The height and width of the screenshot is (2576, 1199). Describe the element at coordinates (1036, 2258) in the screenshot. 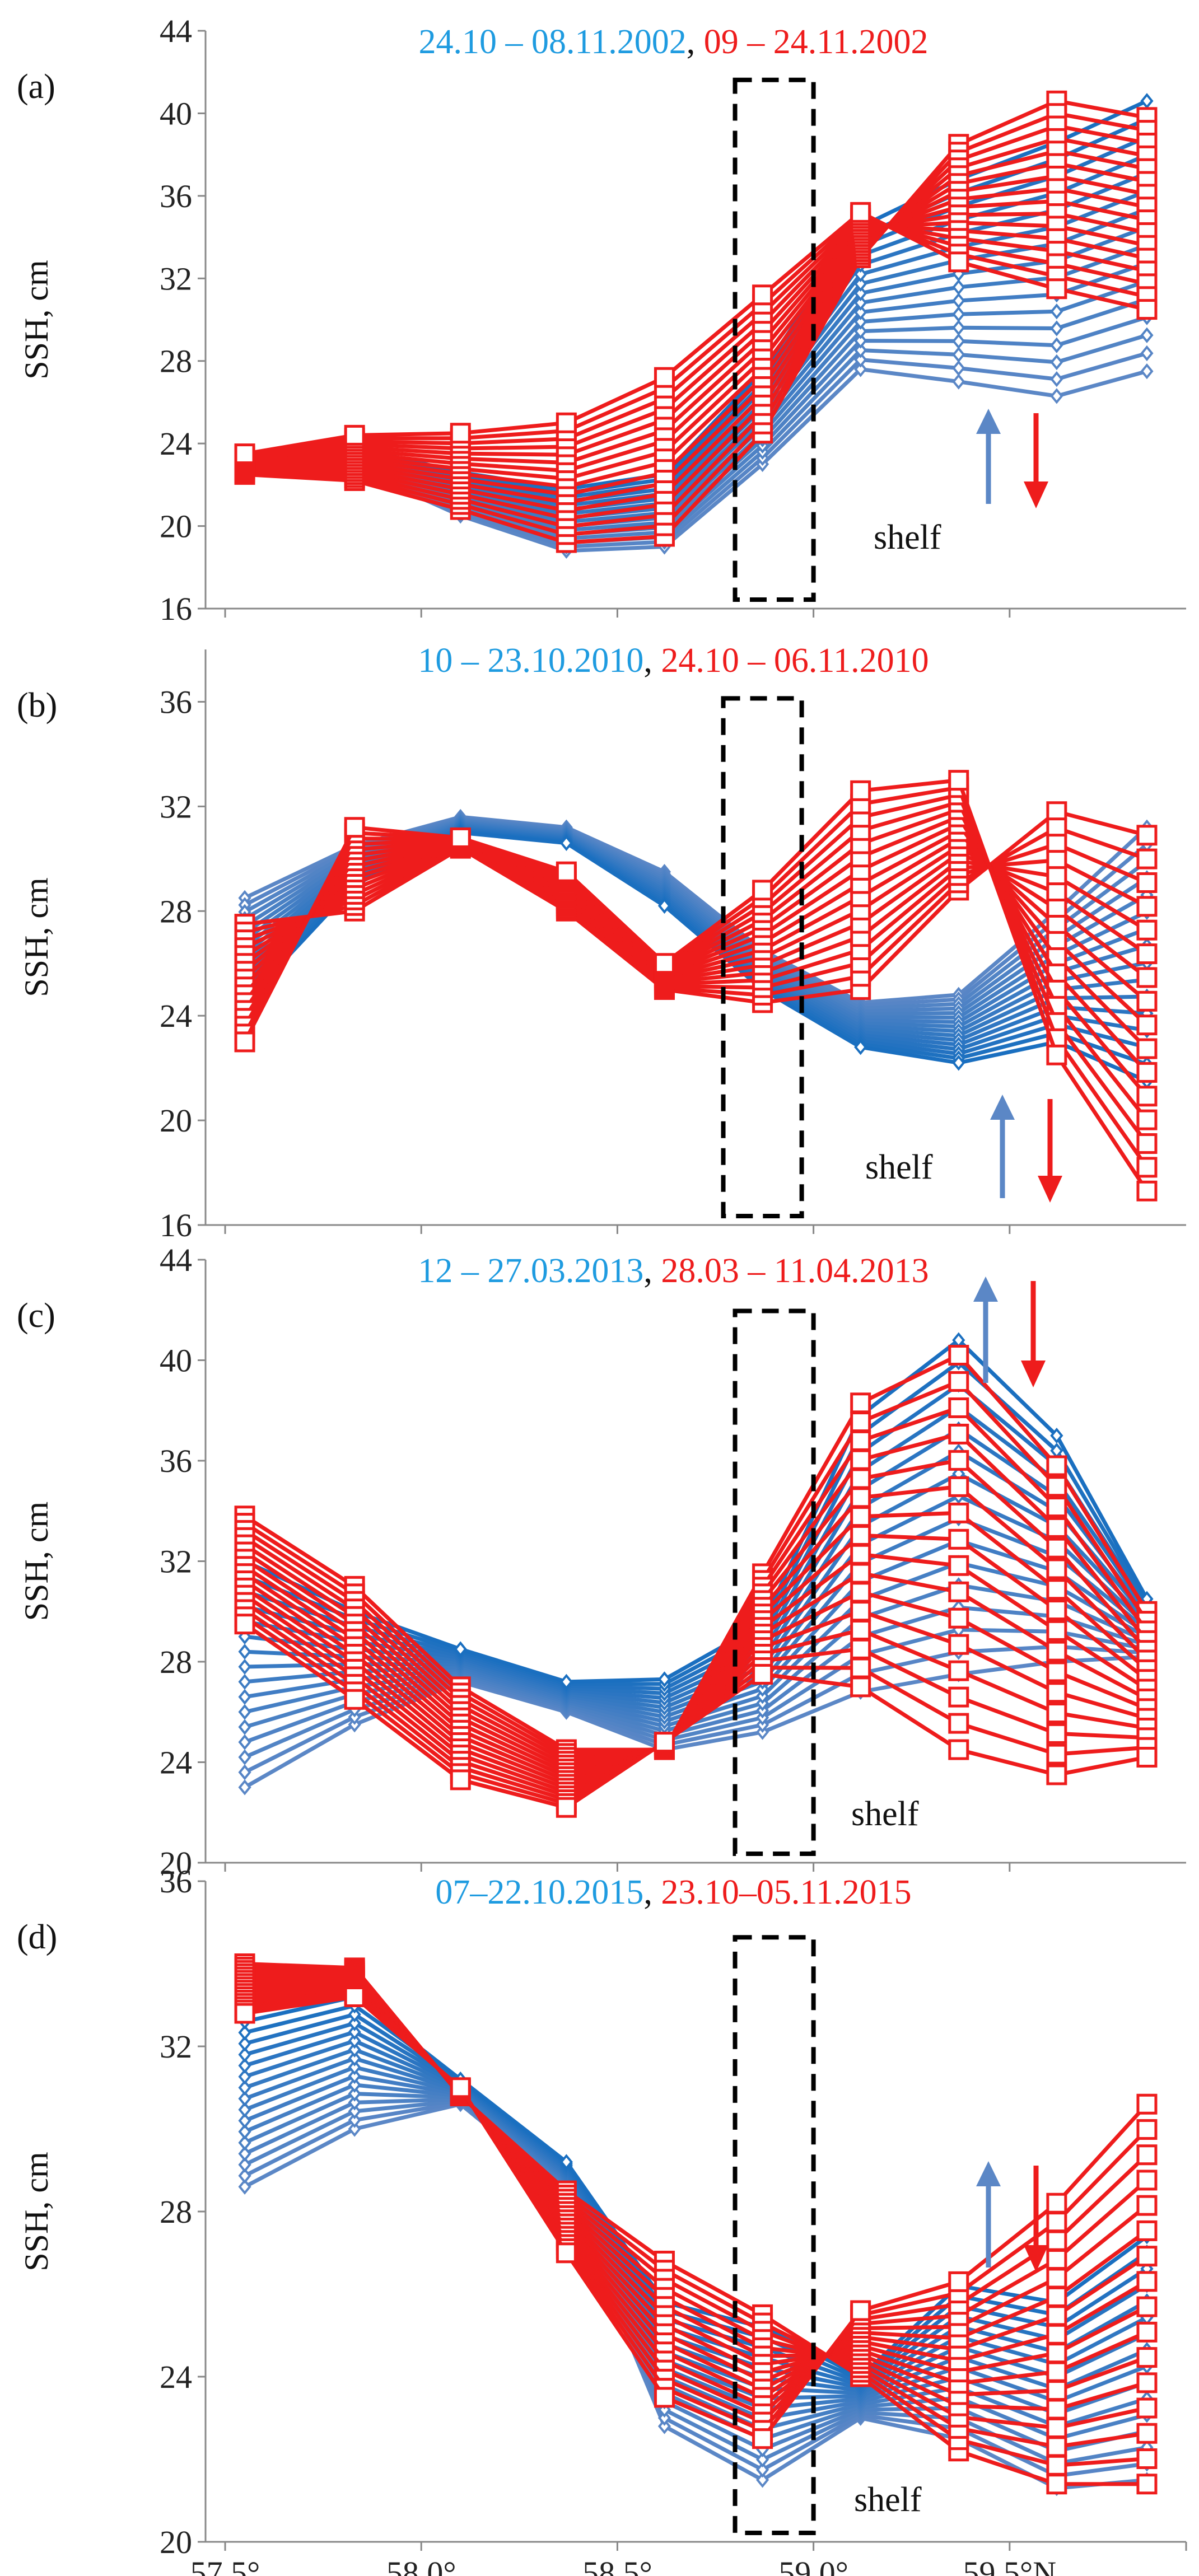

I see `down-arrow-head-icon` at that location.